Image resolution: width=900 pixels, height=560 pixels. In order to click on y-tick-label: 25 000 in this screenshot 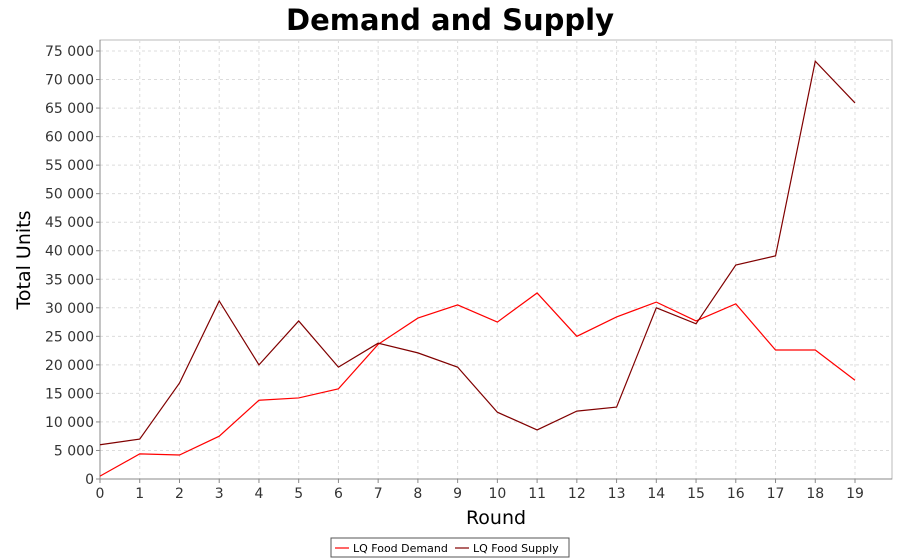, I will do `click(69, 337)`.